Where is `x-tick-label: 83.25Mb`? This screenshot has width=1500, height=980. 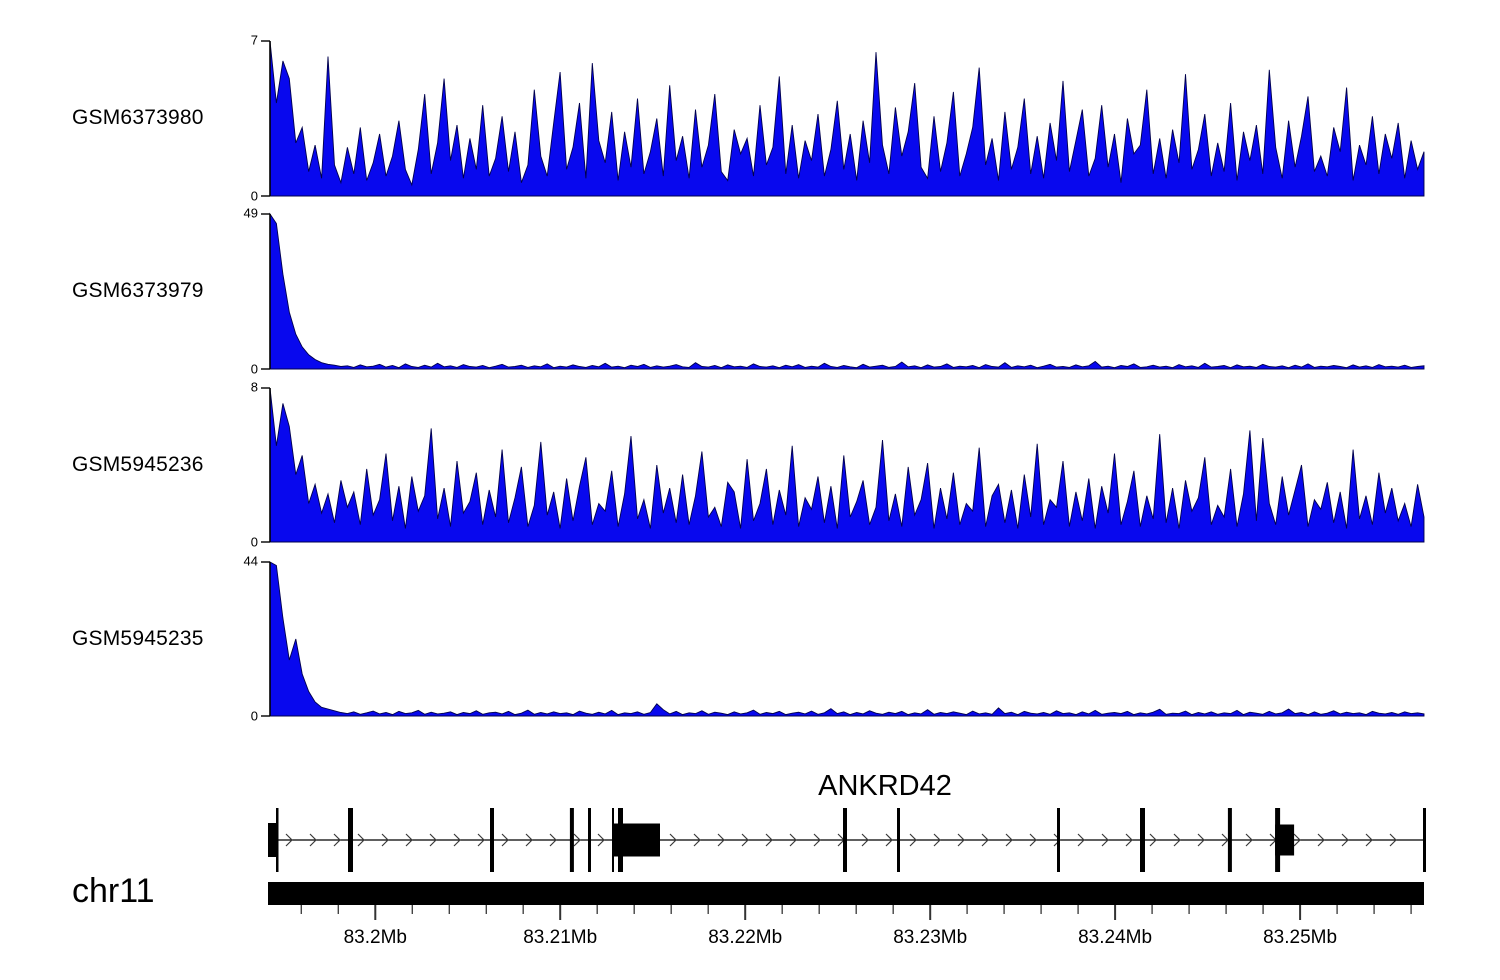 x-tick-label: 83.25Mb is located at coordinates (1300, 937).